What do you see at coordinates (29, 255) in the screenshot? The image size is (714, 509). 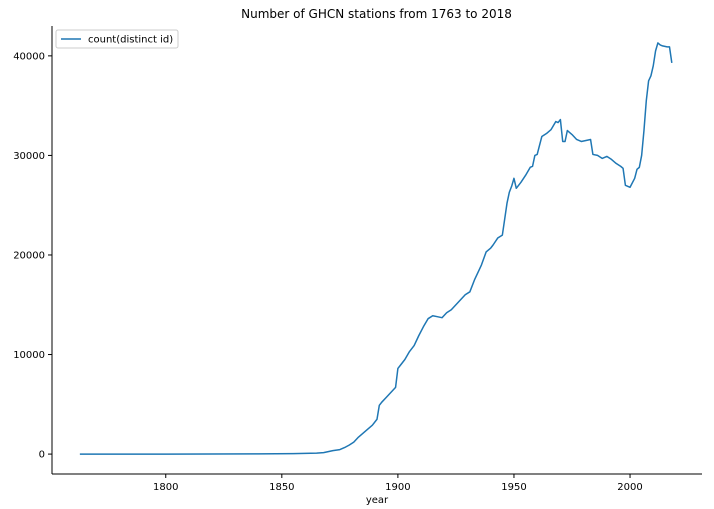 I see `y-tick-label: 20000` at bounding box center [29, 255].